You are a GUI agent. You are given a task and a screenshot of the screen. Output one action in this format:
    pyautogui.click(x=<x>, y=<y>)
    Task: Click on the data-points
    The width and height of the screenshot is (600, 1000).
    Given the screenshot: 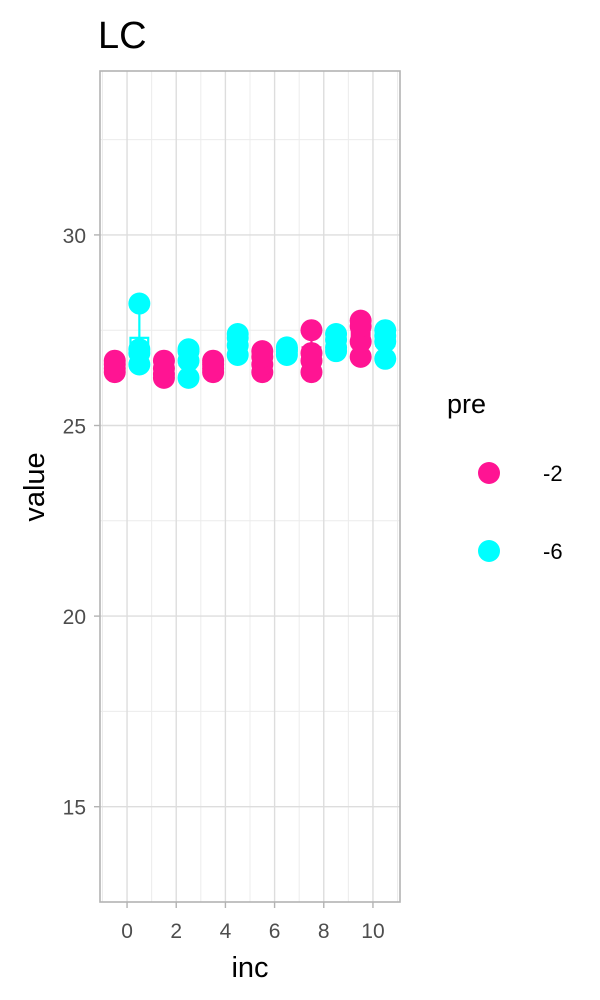 What is the action you would take?
    pyautogui.click(x=250, y=340)
    